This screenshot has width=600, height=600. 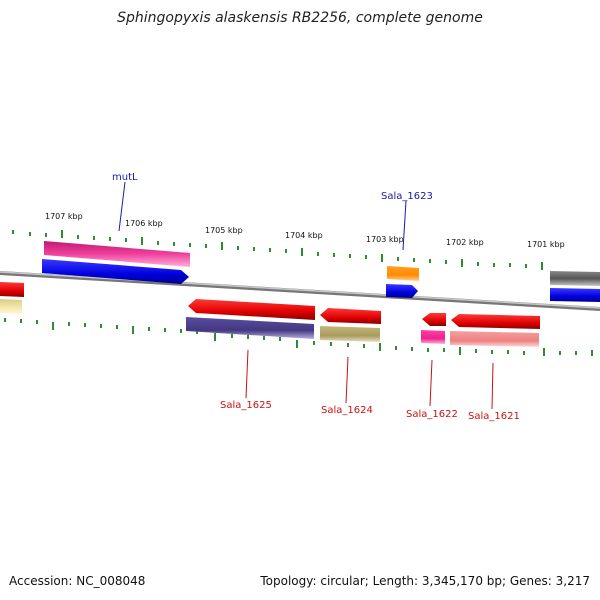 What do you see at coordinates (350, 334) in the screenshot?
I see `gene-sala-1624-bar` at bounding box center [350, 334].